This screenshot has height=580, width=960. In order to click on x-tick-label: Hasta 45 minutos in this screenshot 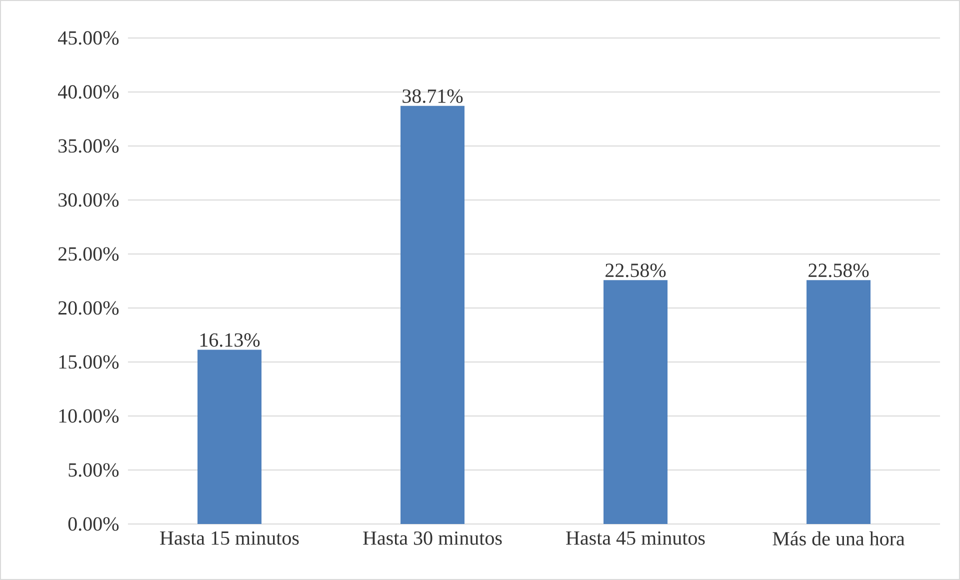, I will do `click(635, 538)`.